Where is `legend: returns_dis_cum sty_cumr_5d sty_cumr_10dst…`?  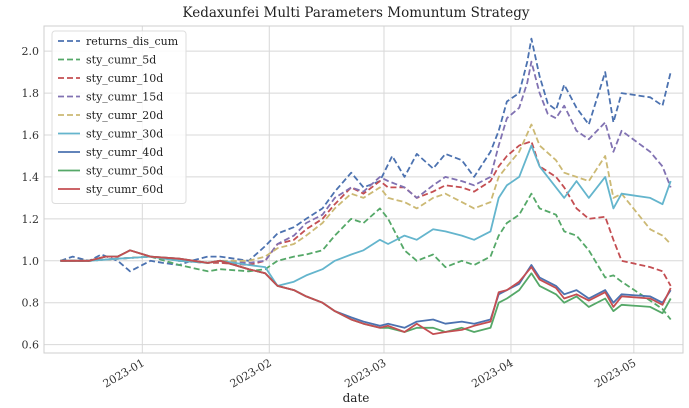
legend: returns_dis_cum sty_cumr_5d sty_cumr_10dst… is located at coordinates (119, 117).